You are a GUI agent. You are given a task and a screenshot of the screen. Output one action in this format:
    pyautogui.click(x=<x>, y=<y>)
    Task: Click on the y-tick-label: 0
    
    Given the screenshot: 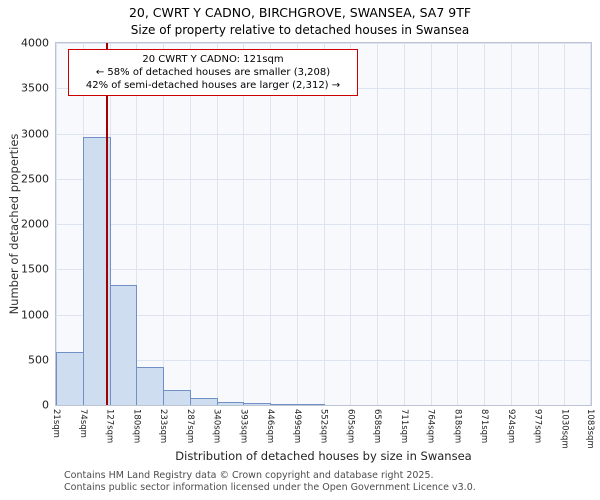 What is the action you would take?
    pyautogui.click(x=45, y=405)
    